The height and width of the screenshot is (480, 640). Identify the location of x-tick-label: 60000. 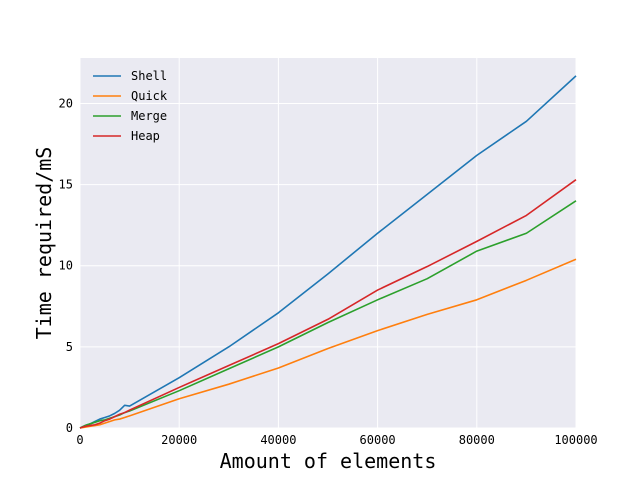
(378, 440).